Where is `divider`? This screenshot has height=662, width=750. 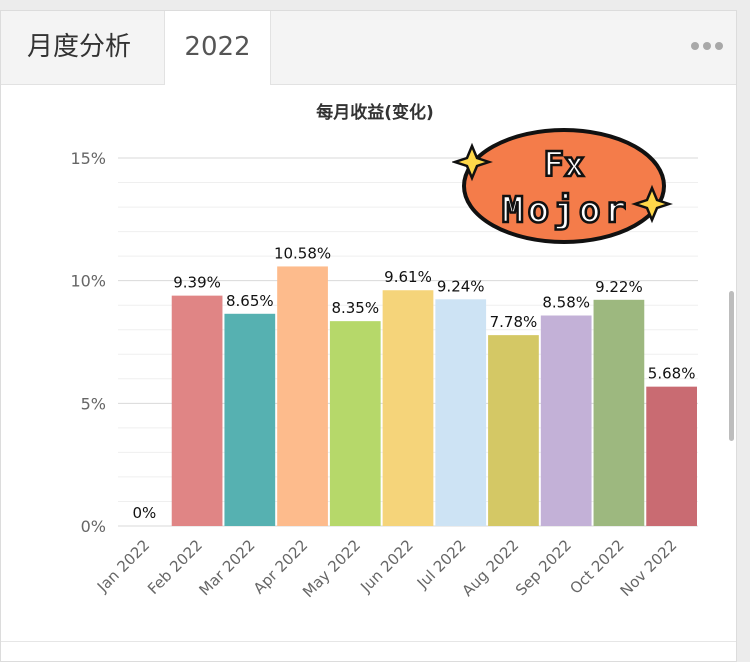
divider is located at coordinates (368, 641).